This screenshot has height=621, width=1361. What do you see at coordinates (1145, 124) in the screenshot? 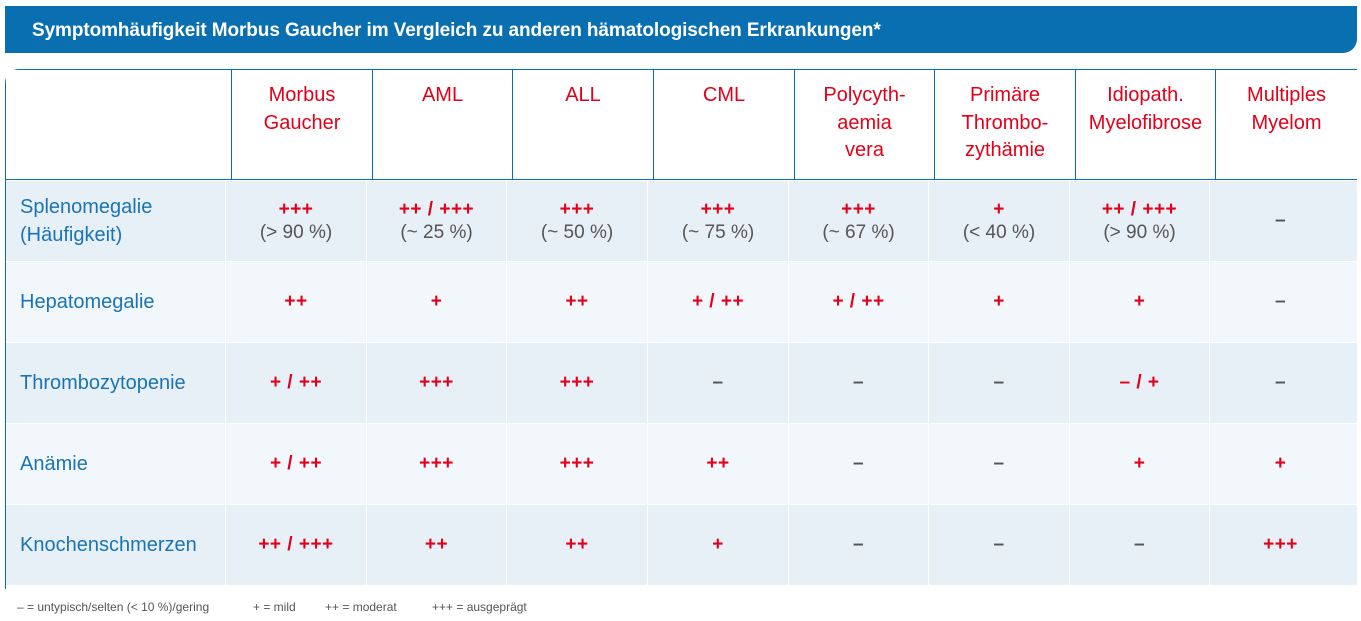
I see `column-header-idiopath-myelofibrose: Idiopath. Myelofibrose` at bounding box center [1145, 124].